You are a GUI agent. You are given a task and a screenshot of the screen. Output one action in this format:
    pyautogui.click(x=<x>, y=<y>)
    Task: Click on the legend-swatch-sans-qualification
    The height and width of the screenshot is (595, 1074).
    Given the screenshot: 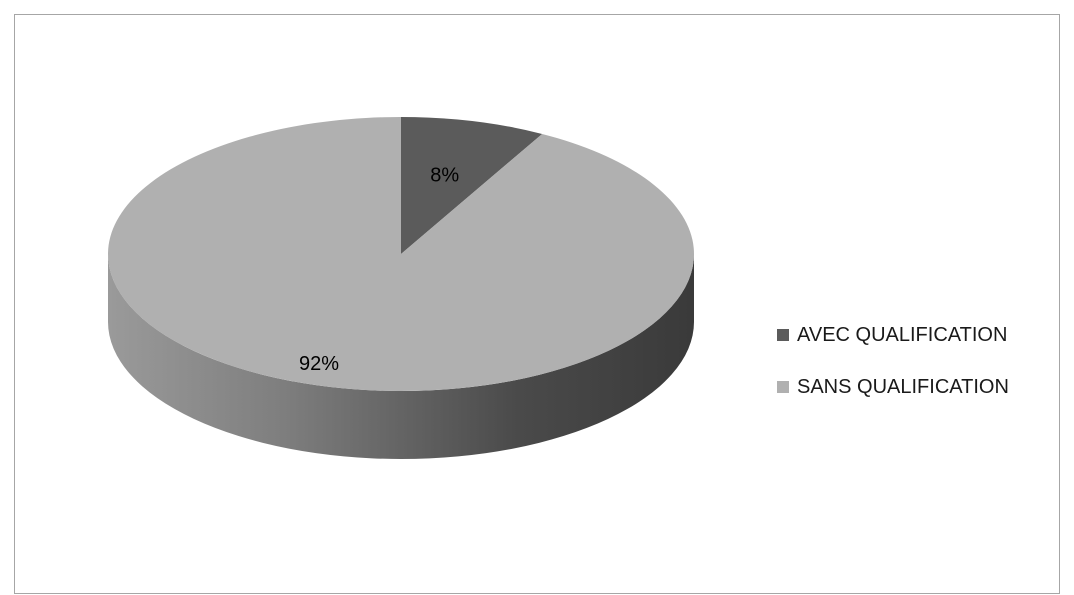 What is the action you would take?
    pyautogui.click(x=783, y=387)
    